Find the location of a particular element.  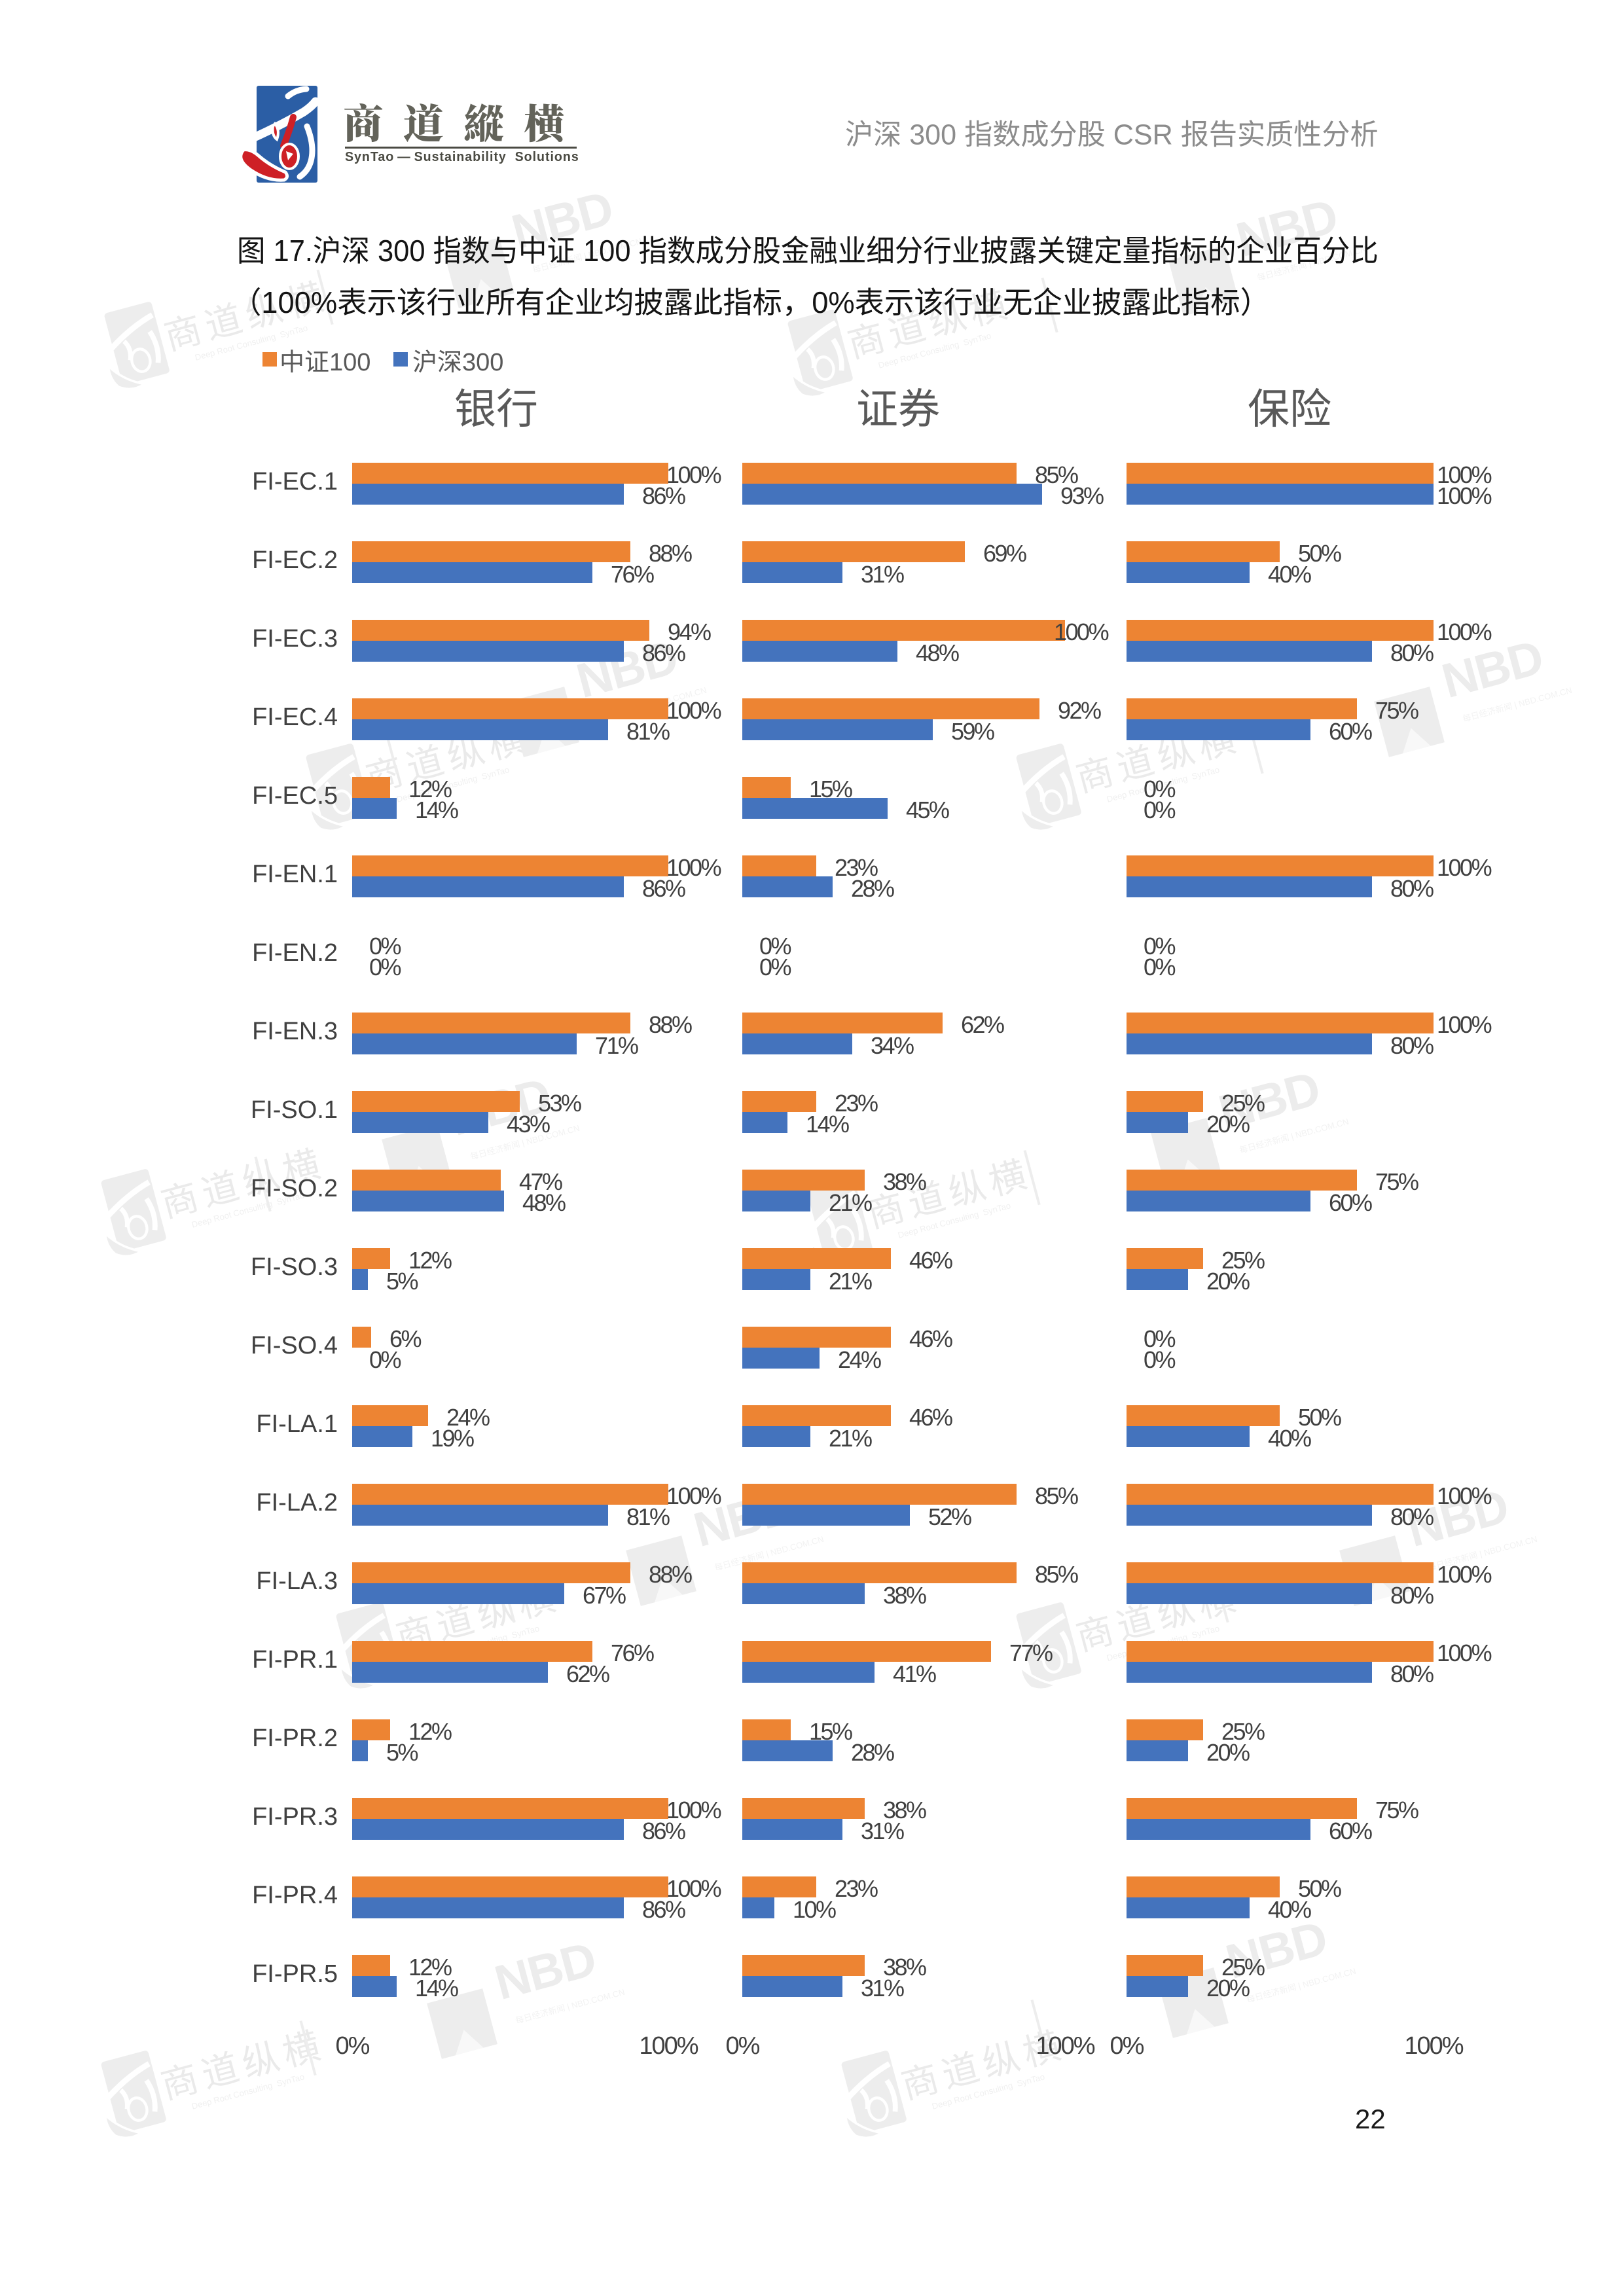

svg-text: 17. is located at coordinates (289, 251).